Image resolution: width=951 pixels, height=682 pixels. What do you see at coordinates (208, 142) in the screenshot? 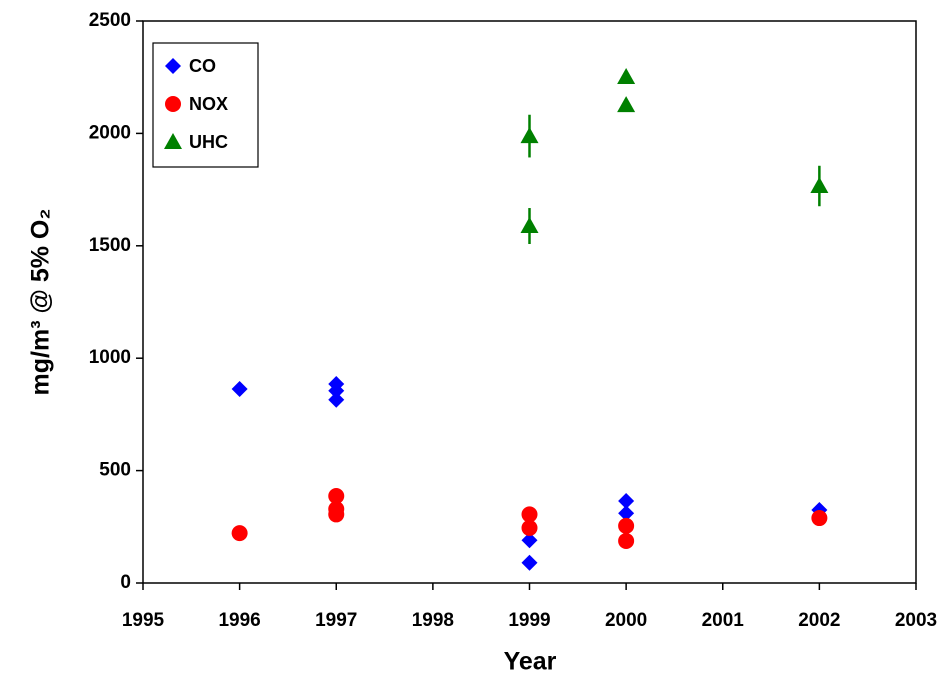
I see `legend-label: UHC` at bounding box center [208, 142].